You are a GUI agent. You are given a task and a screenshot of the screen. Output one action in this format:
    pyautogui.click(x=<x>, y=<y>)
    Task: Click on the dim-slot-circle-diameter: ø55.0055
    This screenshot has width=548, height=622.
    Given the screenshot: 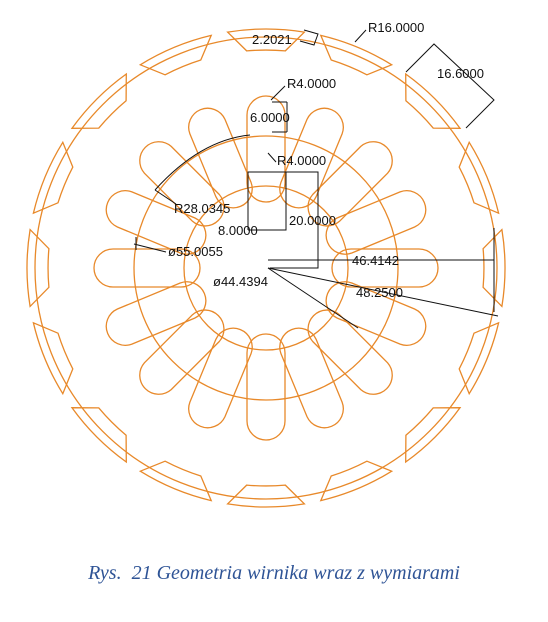 What is the action you would take?
    pyautogui.click(x=195, y=251)
    